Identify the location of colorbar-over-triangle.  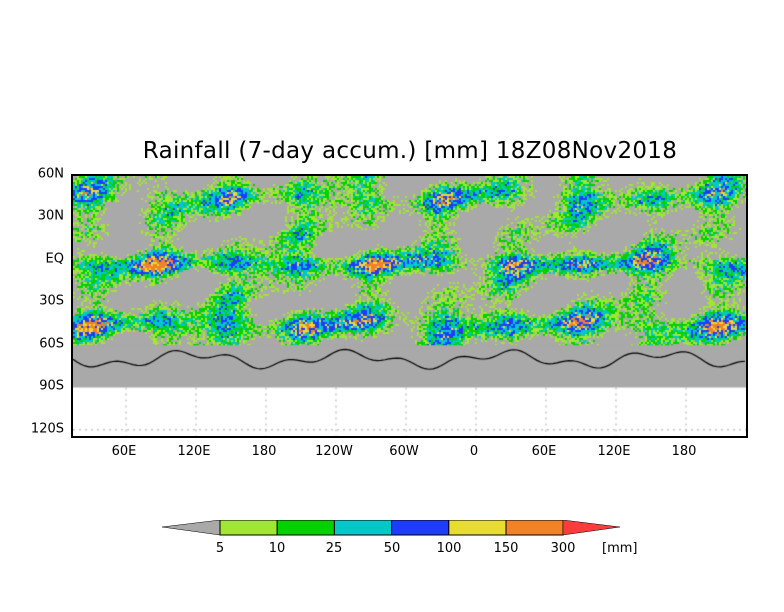
(591, 528).